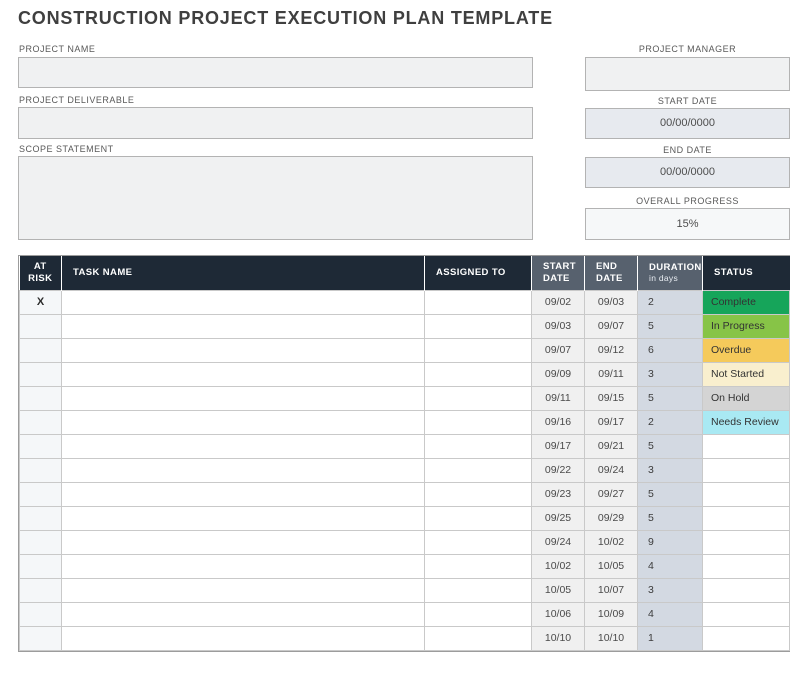 The width and height of the screenshot is (807, 692). What do you see at coordinates (558, 638) in the screenshot?
I see `start-date-cell: 10/10` at bounding box center [558, 638].